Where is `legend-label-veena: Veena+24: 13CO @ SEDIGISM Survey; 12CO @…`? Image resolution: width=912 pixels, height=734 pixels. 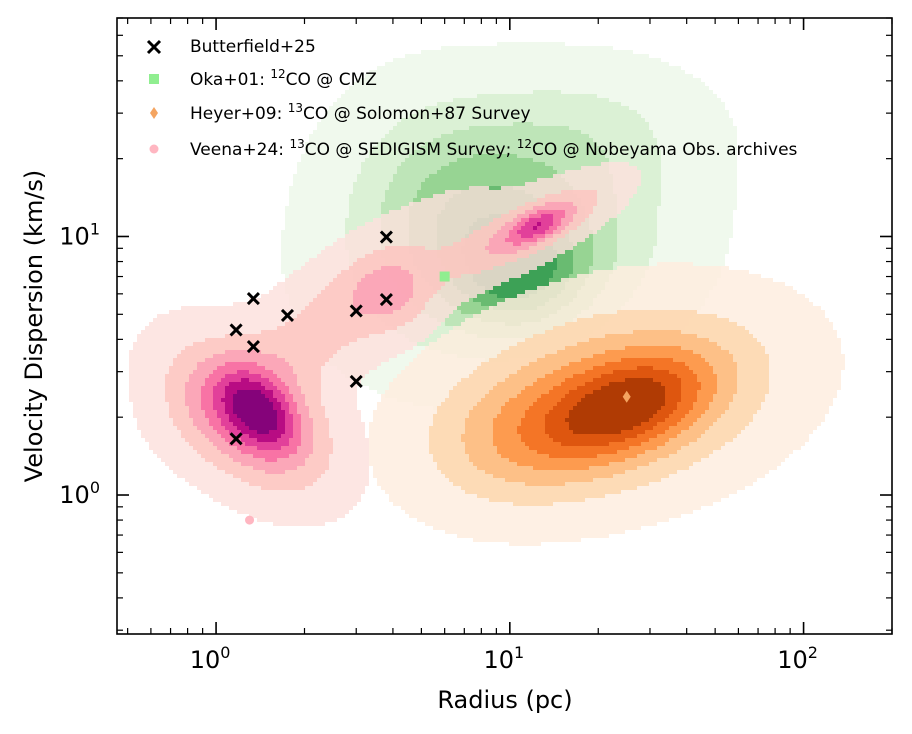
legend-label-veena: Veena+24: 13CO @ SEDIGISM Survey; 12CO @… is located at coordinates (494, 148).